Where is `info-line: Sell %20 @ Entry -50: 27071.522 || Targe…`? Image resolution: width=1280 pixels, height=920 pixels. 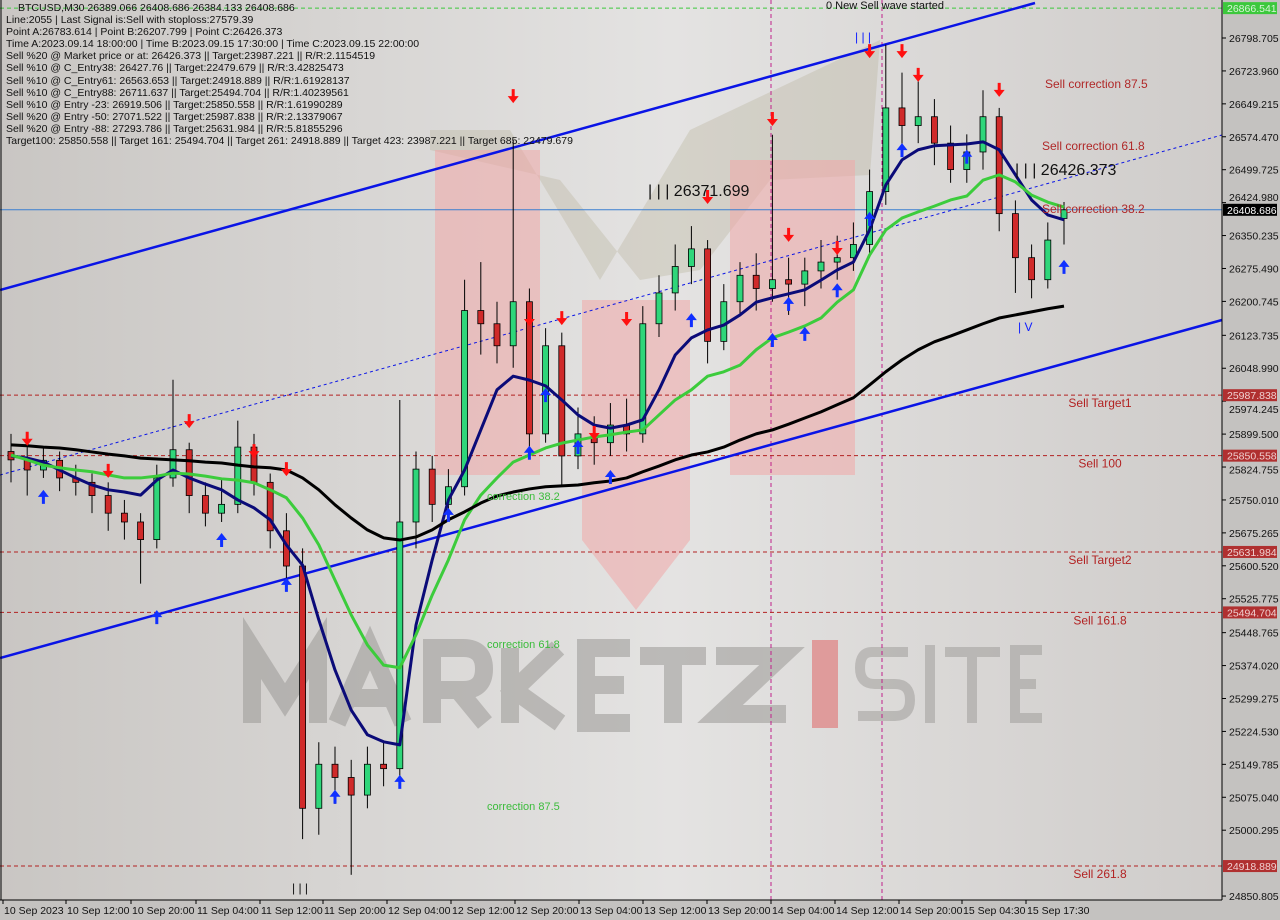
info-line: Sell %20 @ Entry -50: 27071.522 || Targe… is located at coordinates (174, 116).